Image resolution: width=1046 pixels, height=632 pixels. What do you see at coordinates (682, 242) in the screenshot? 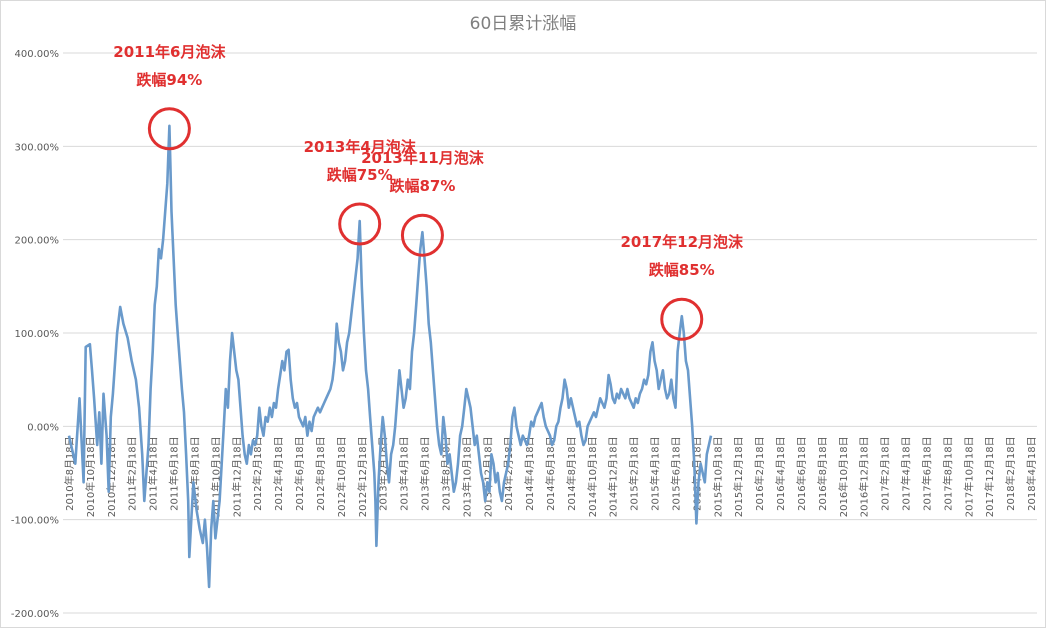
I see `annotation-label: 2017年12月泡沫` at bounding box center [682, 242].